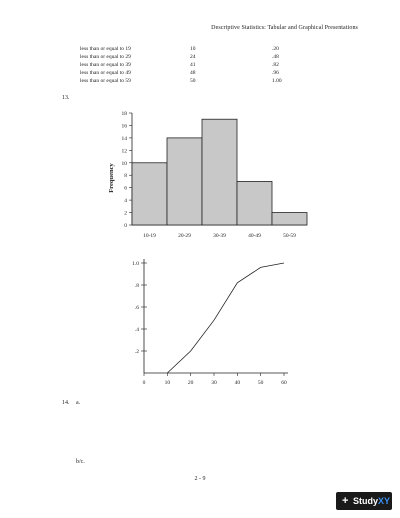  Describe the element at coordinates (275, 49) in the screenshot. I see `row-relative: .20` at that location.